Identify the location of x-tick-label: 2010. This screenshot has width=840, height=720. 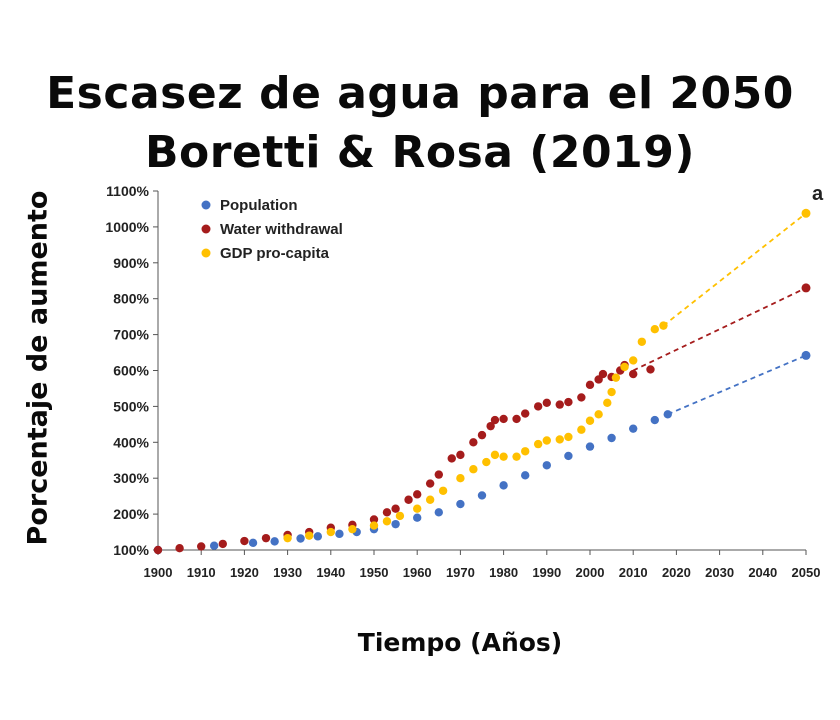
(633, 572).